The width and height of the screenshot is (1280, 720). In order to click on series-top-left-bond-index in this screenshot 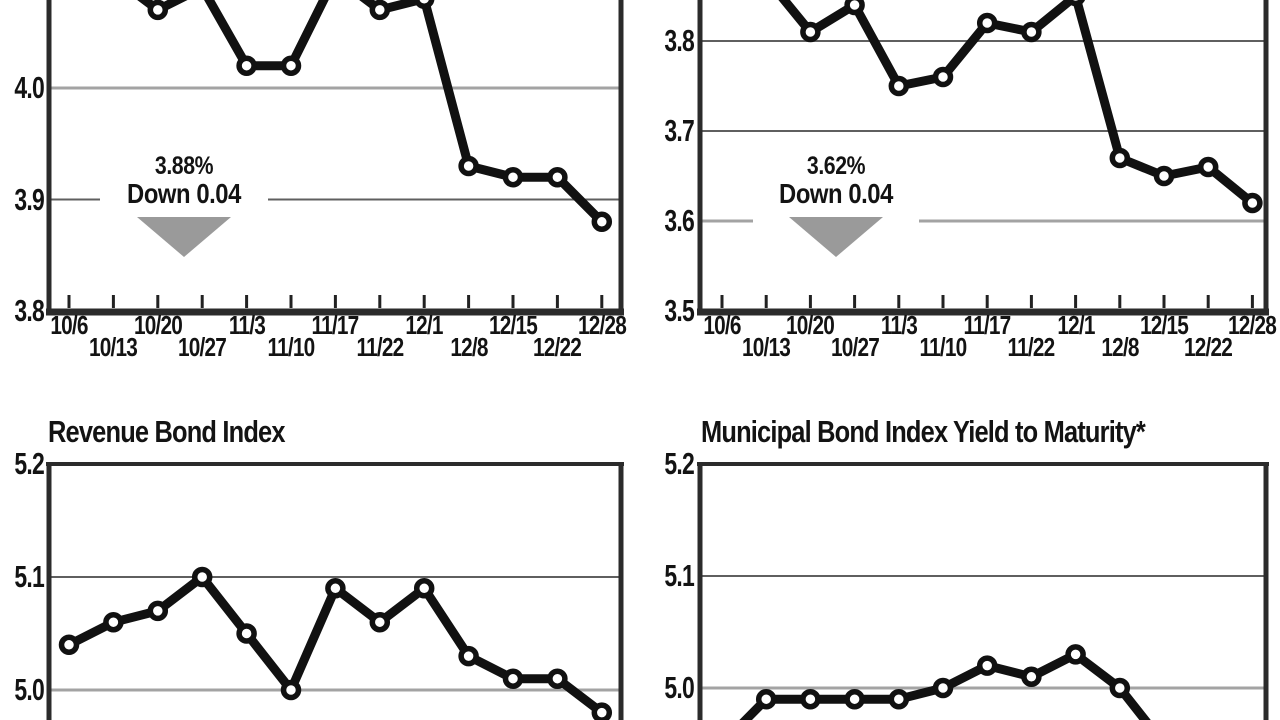, I will do `click(375, 116)`.